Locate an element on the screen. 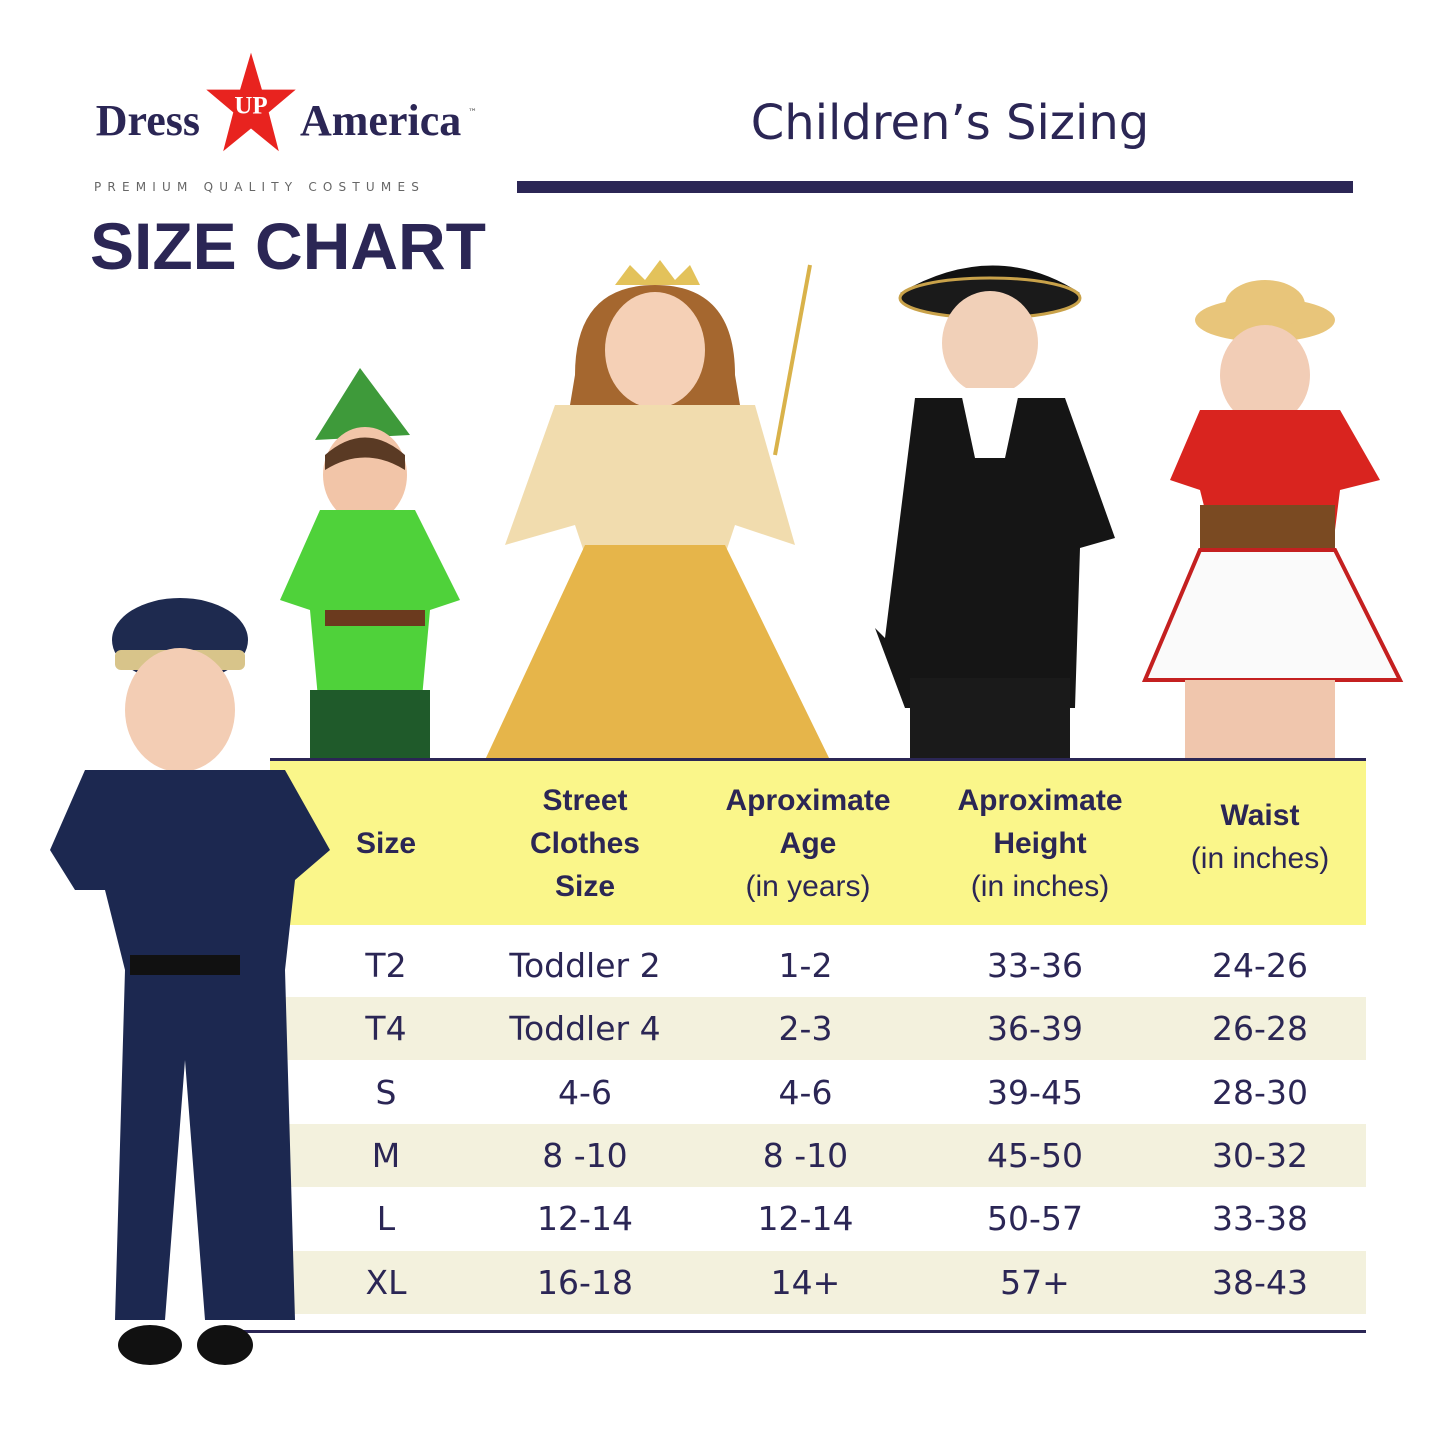 The image size is (1445, 1445). cell-street-clothes-size: 4-6 is located at coordinates (585, 1092).